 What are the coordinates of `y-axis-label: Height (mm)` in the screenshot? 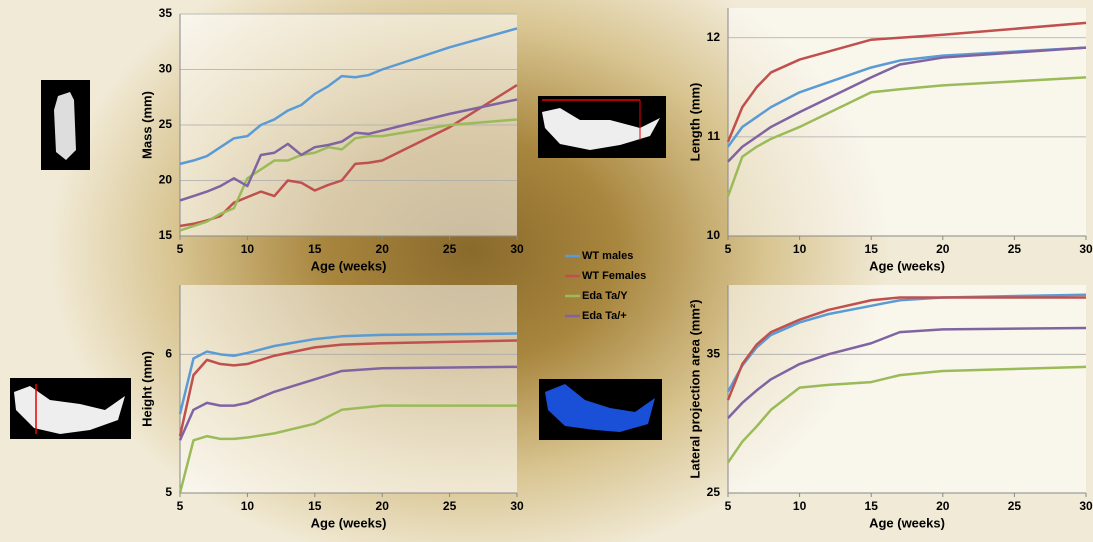 It's located at (146, 389).